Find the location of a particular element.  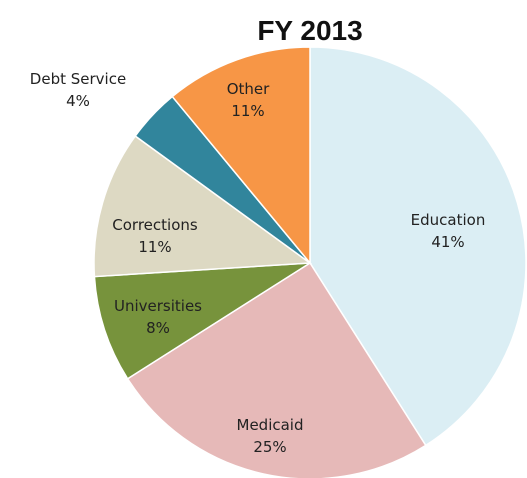

slice-label-corrections: Corrections is located at coordinates (155, 225).